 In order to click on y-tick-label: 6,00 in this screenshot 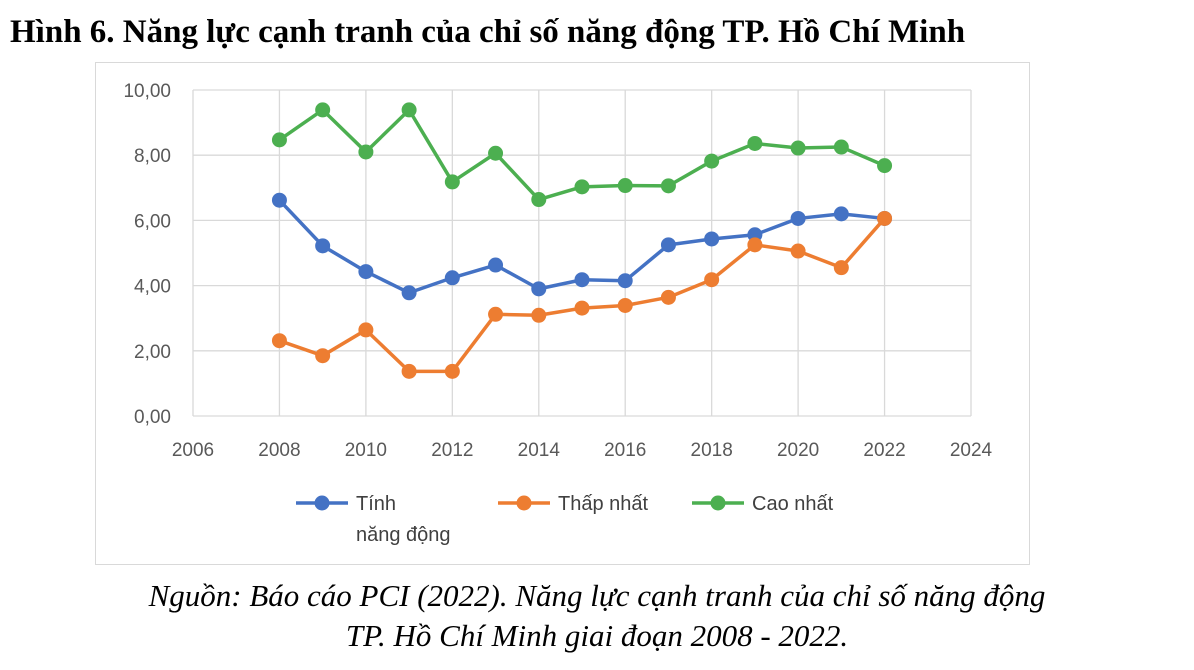, I will do `click(152, 221)`.